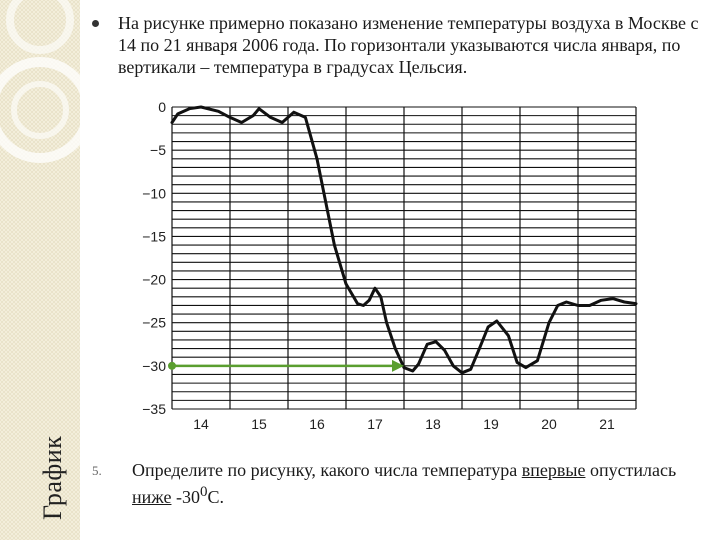  Describe the element at coordinates (201, 424) in the screenshot. I see `x-tick-label: 14` at that location.